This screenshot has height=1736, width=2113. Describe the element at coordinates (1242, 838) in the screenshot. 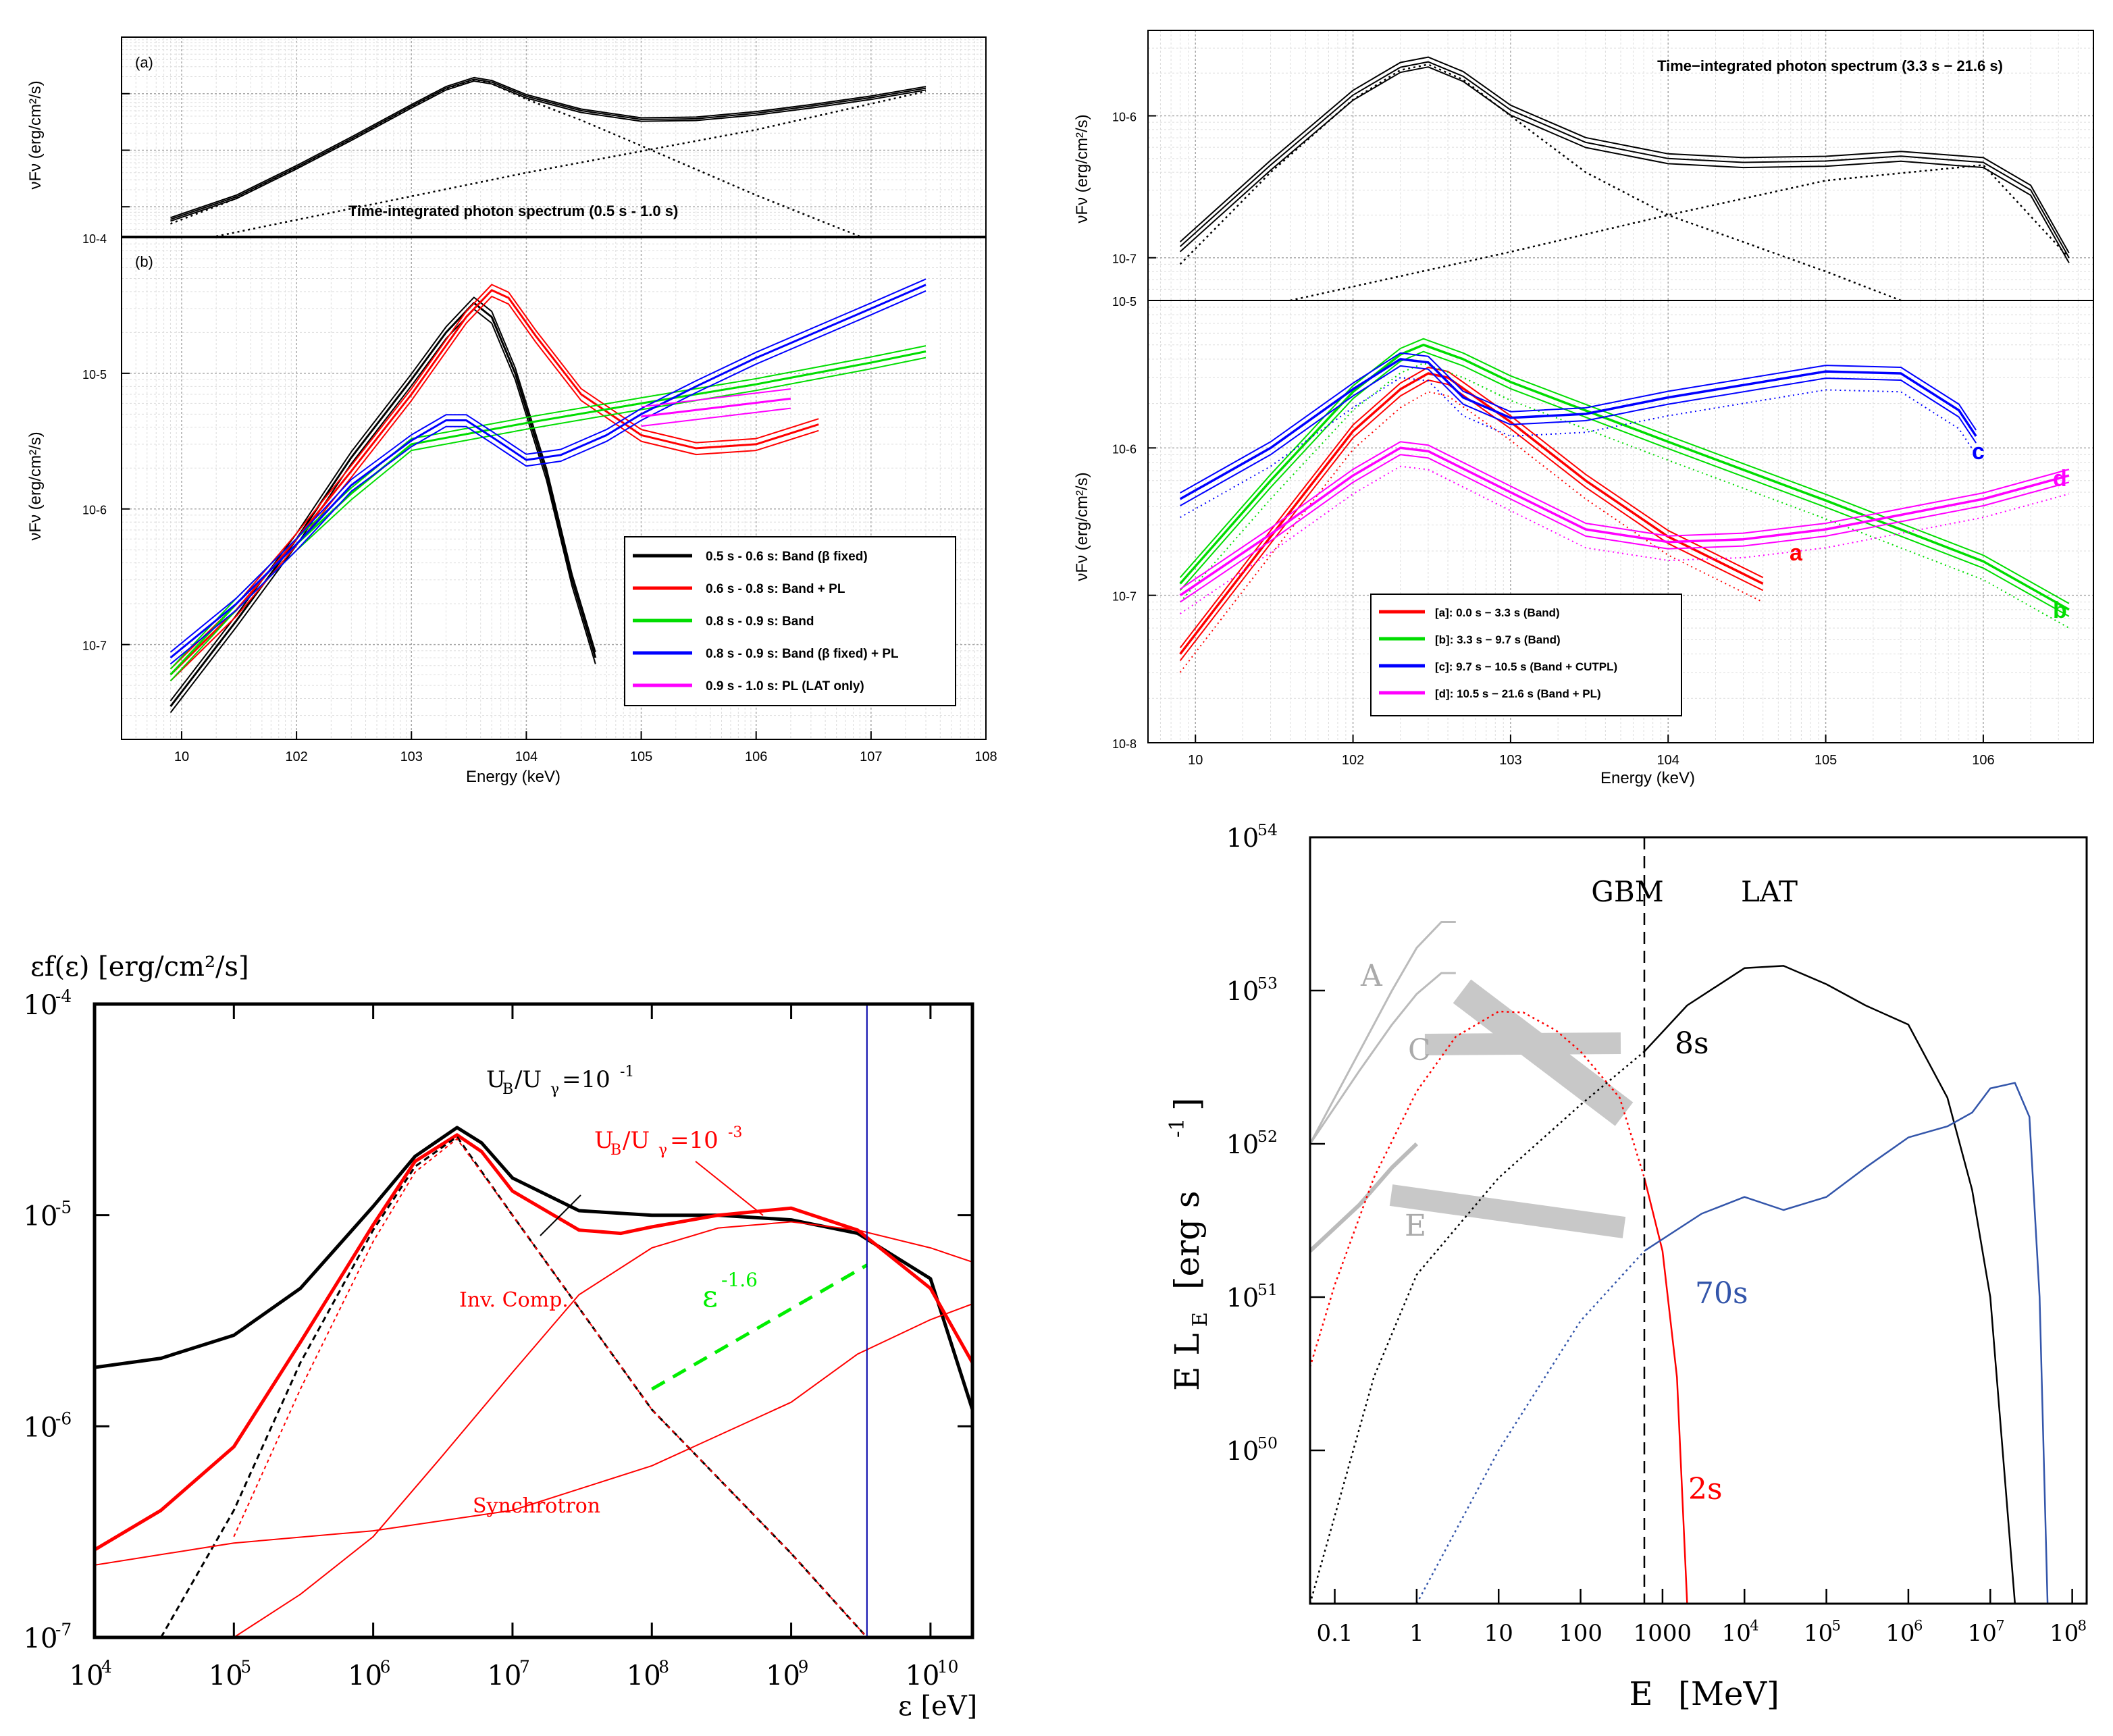

I see `p4-ytick-4-base: 10` at that location.